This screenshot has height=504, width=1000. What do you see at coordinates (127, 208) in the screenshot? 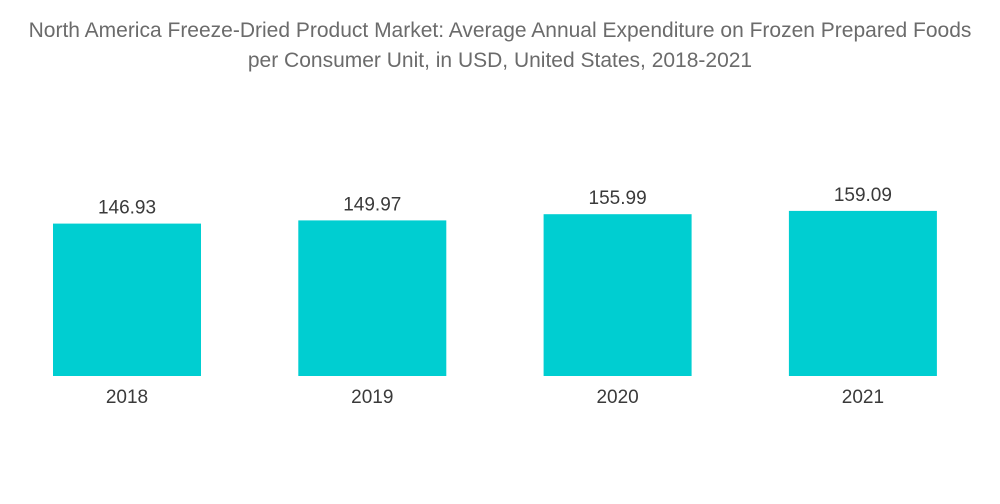
I see `value-label-2018: 146.93` at bounding box center [127, 208].